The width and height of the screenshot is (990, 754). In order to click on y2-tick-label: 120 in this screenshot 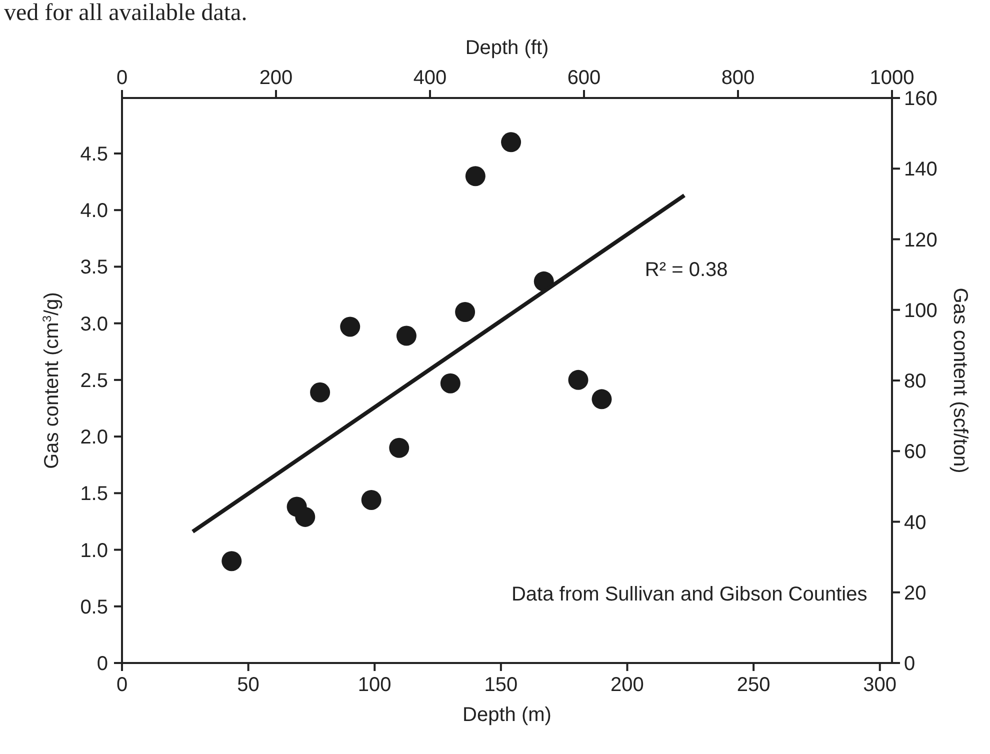, I will do `click(921, 240)`.